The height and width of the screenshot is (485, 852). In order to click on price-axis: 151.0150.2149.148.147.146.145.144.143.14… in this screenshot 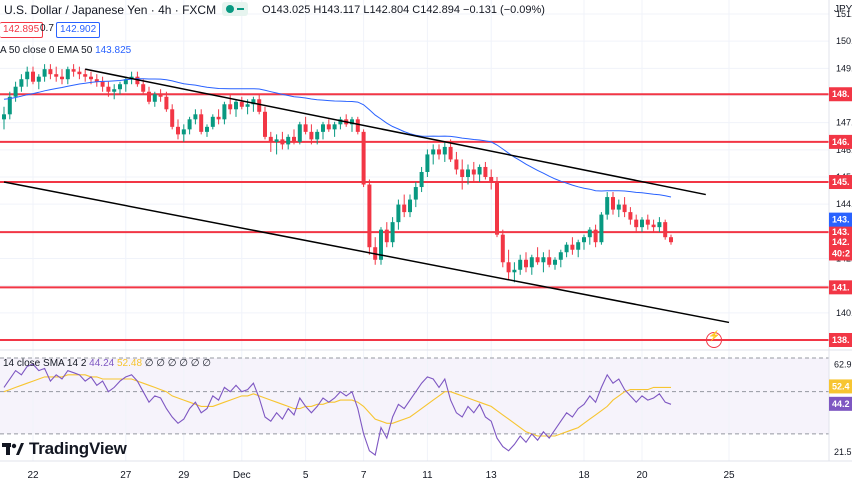, I will do `click(840, 233)`.